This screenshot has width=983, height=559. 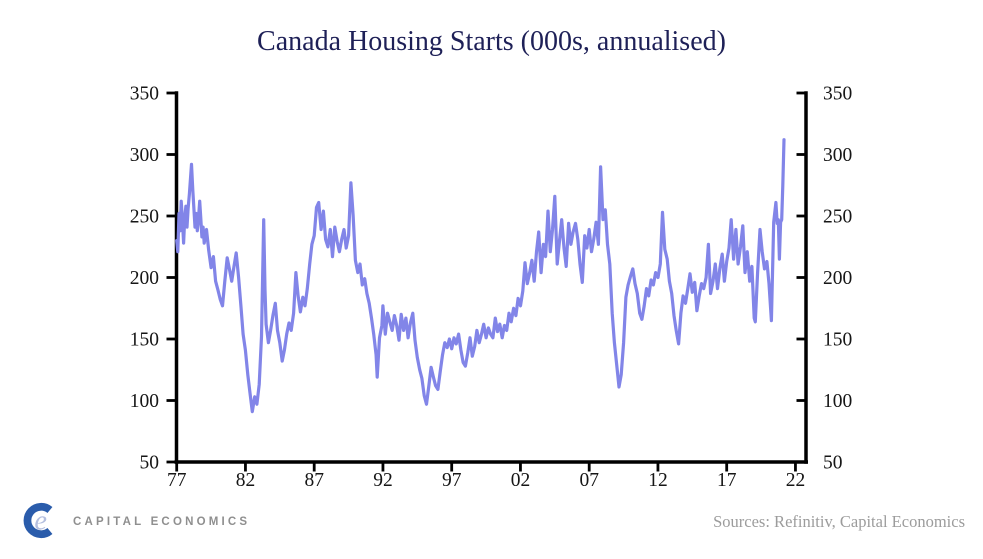 What do you see at coordinates (162, 521) in the screenshot?
I see `logo-wordmark: CAPITAL ECONOMICS` at bounding box center [162, 521].